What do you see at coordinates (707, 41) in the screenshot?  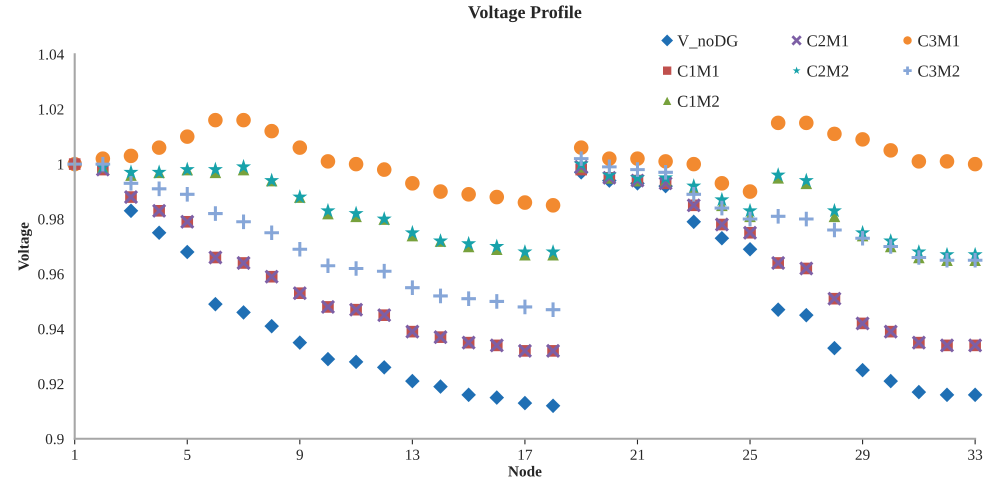 I see `legend-label: V_noDG` at bounding box center [707, 41].